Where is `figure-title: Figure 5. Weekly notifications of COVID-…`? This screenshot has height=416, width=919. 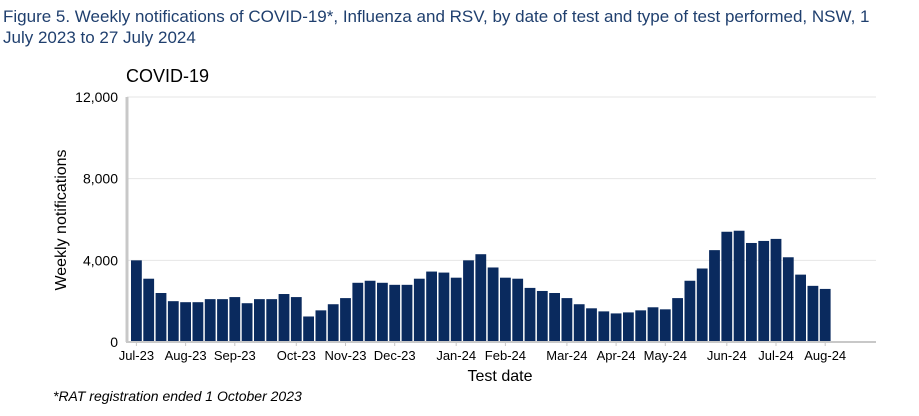
figure-title: Figure 5. Weekly notifications of COVID-… is located at coordinates (436, 27).